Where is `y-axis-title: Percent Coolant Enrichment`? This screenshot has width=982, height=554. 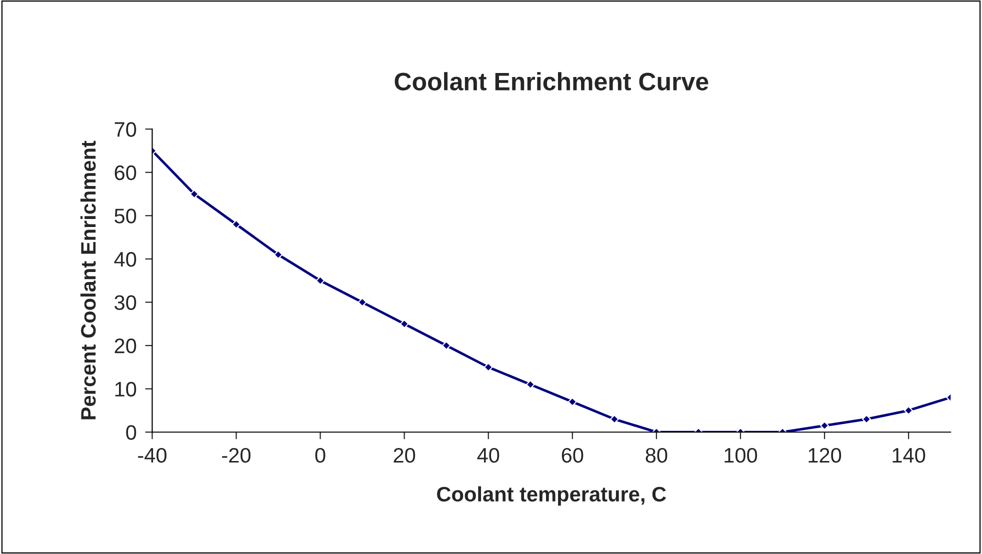 y-axis-title: Percent Coolant Enrichment is located at coordinates (88, 280).